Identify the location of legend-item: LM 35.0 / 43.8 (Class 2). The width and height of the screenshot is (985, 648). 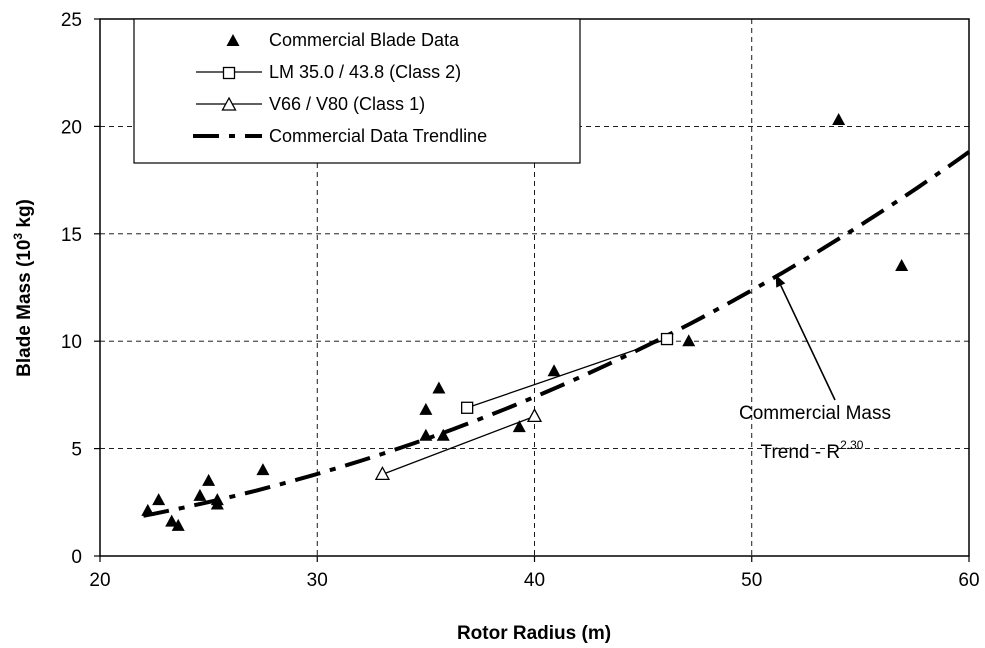
(328, 72).